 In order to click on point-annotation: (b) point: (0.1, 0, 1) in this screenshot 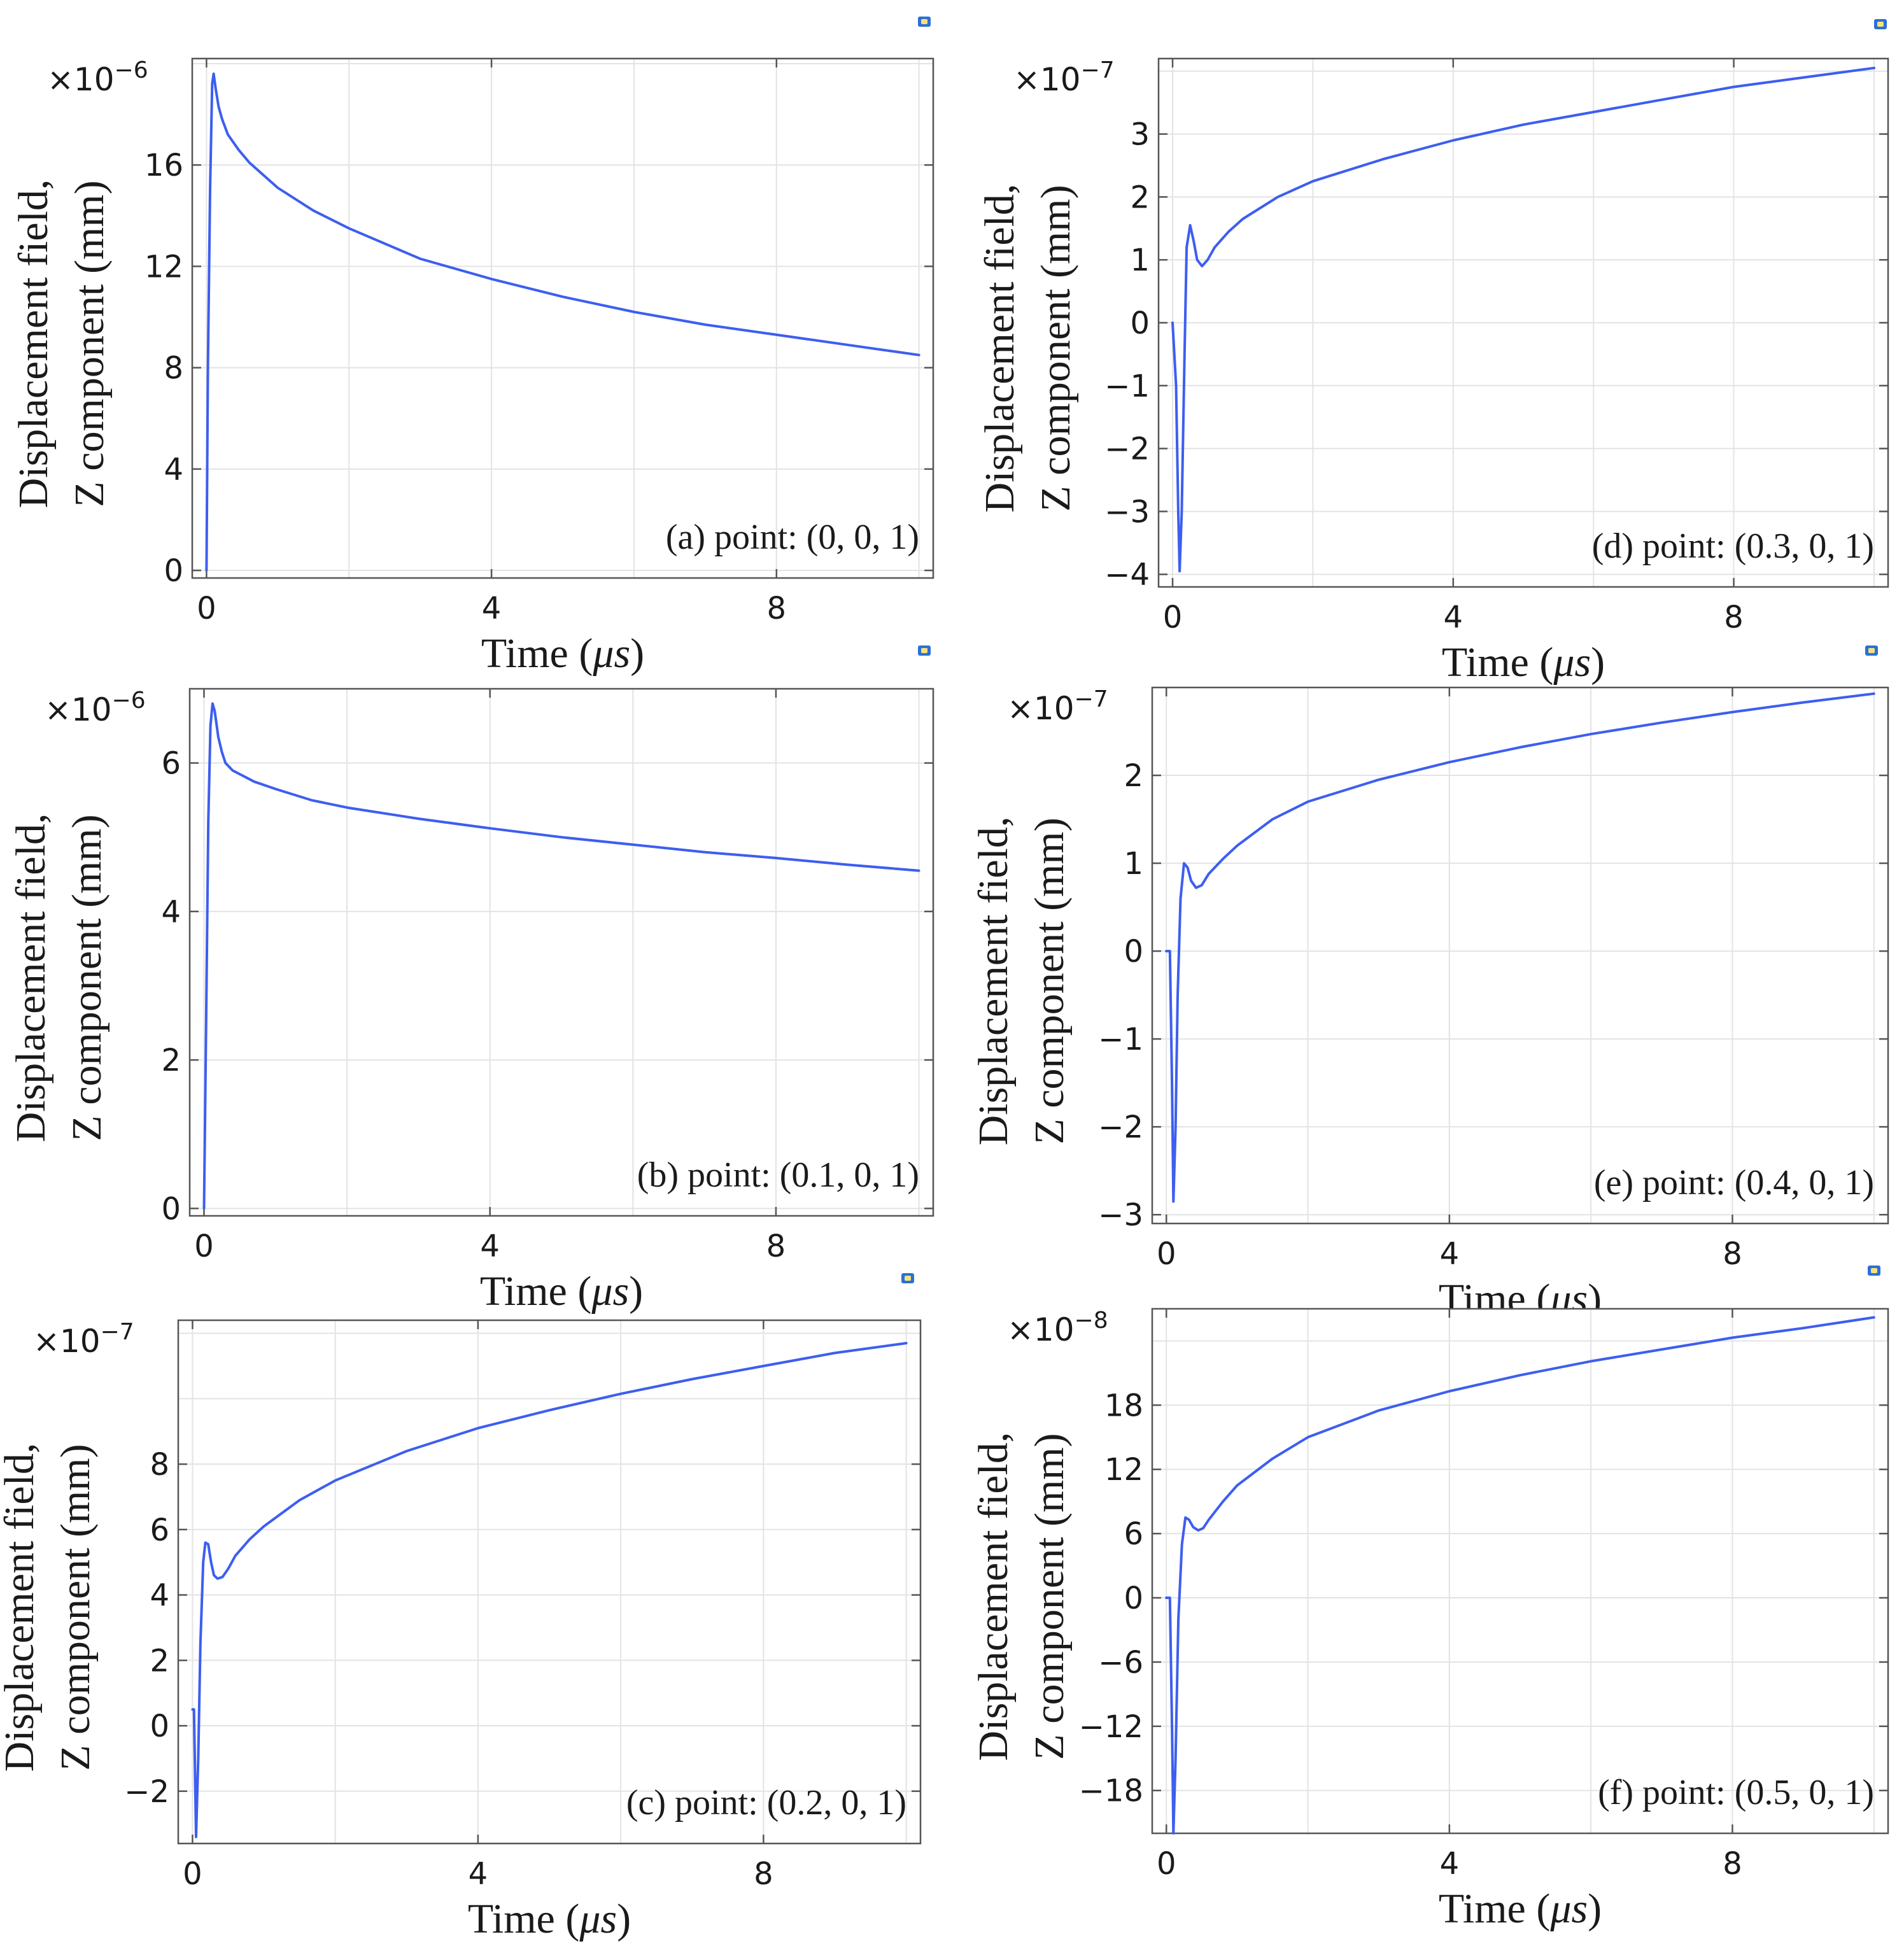, I will do `click(778, 1175)`.